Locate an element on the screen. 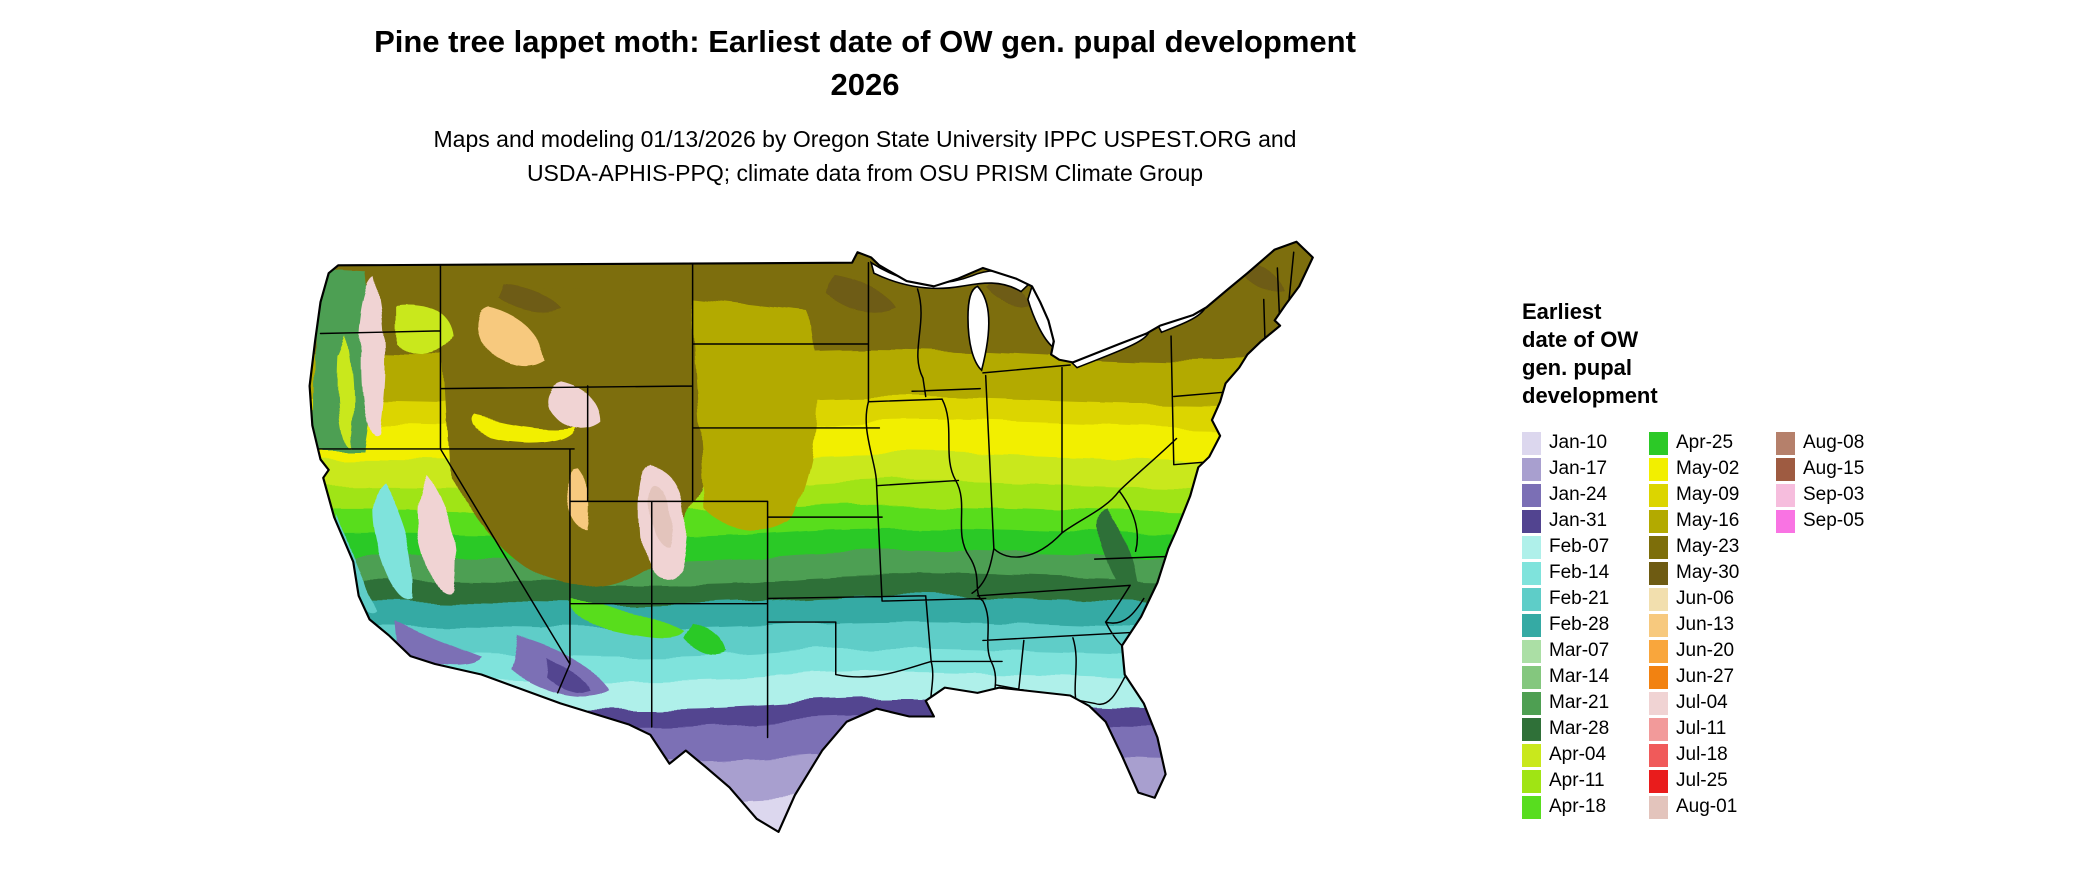 The height and width of the screenshot is (892, 2100). legend-entry: Feb-14 is located at coordinates (1585, 573).